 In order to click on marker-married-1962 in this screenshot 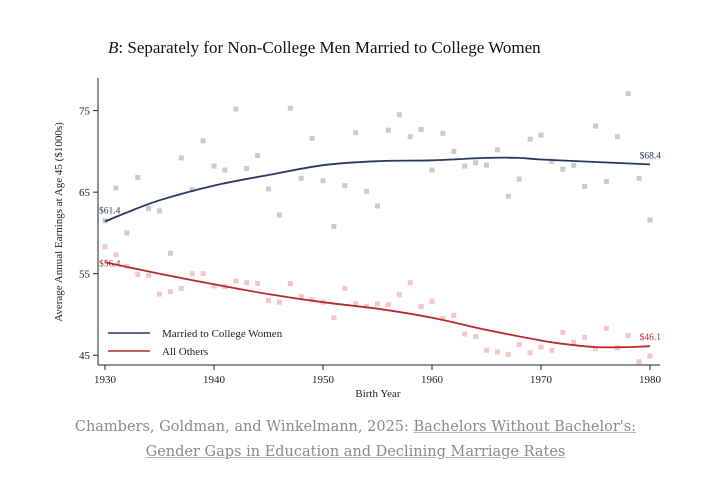, I will do `click(454, 151)`.